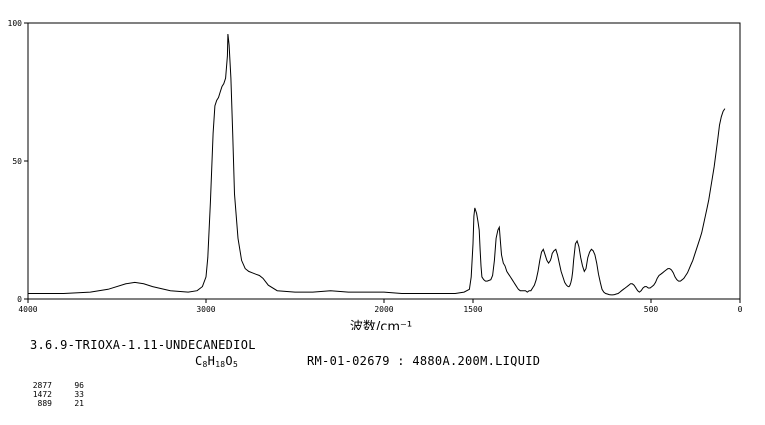 The height and width of the screenshot is (425, 765). Describe the element at coordinates (17, 161) in the screenshot. I see `y-tick-label: 50` at that location.